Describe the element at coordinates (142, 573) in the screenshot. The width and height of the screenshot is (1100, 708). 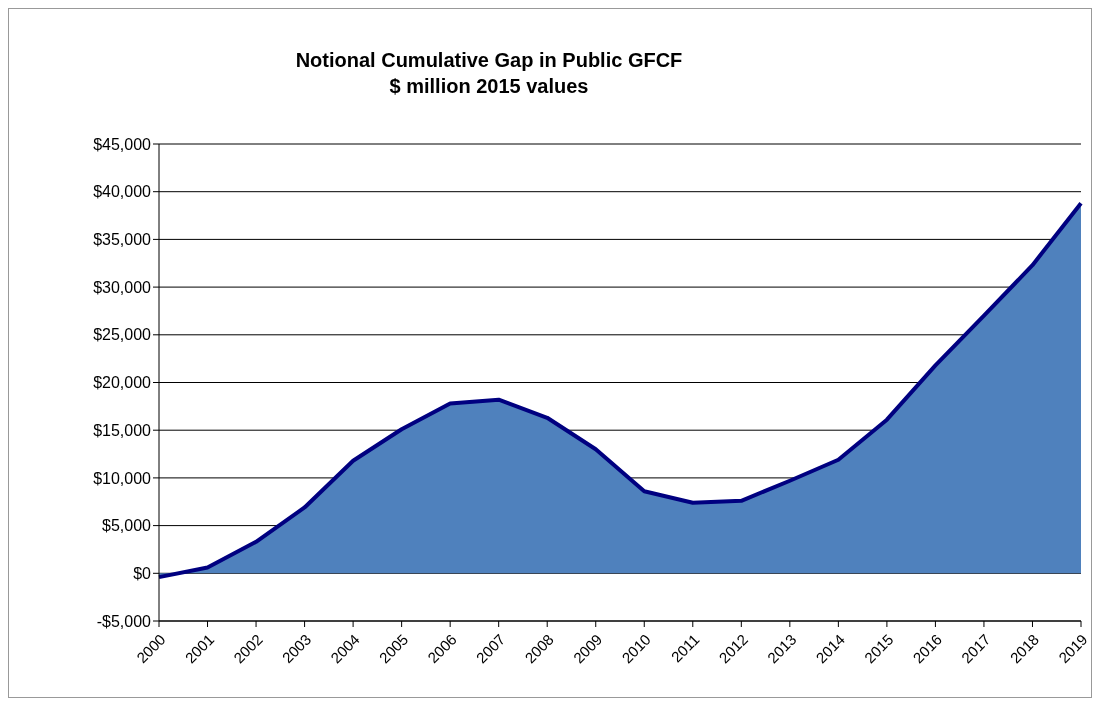
I see `y-tick-label: $0` at that location.